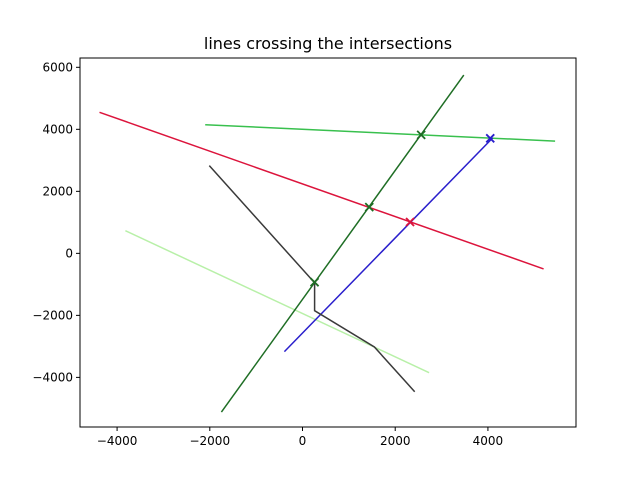 This screenshot has height=480, width=640. What do you see at coordinates (303, 441) in the screenshot?
I see `x-tick-label: 0` at bounding box center [303, 441].